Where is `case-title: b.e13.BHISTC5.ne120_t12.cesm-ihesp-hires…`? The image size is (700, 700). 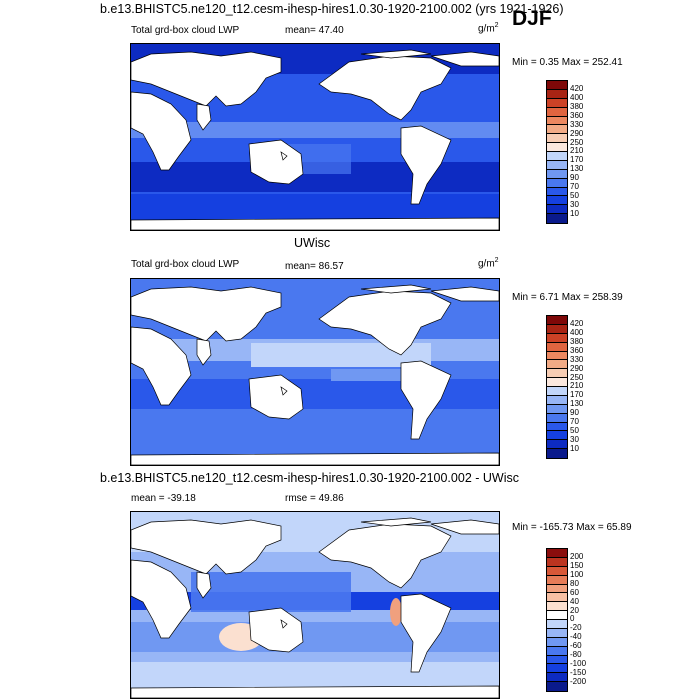
case-title: b.e13.BHISTC5.ne120_t12.cesm-ihesp-hires… is located at coordinates (332, 9).